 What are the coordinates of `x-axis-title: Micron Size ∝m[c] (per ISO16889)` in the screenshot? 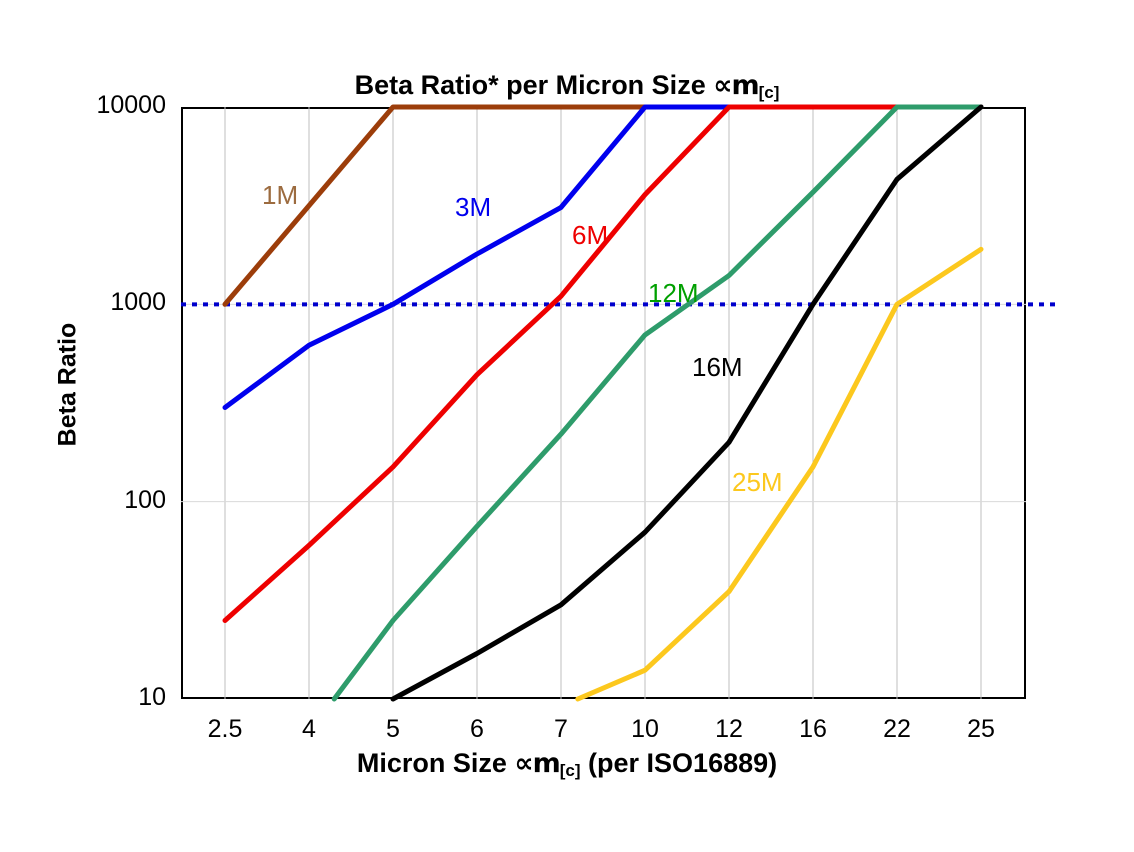 It's located at (567, 764).